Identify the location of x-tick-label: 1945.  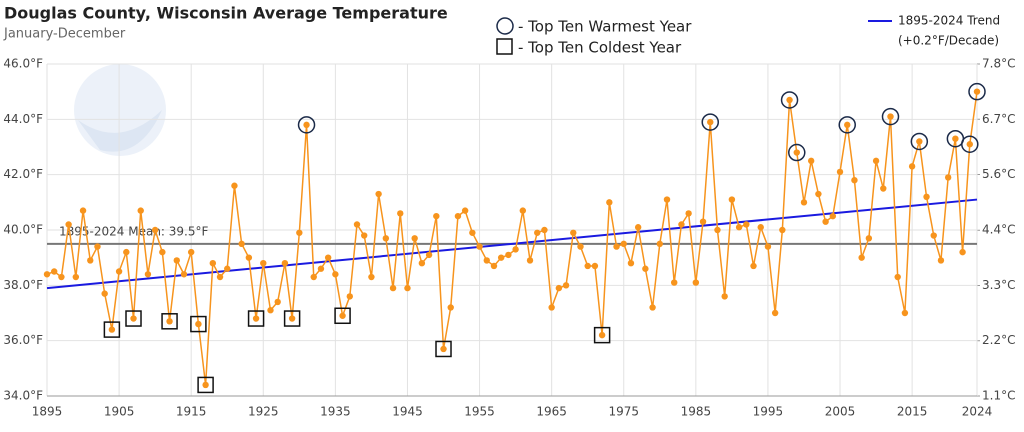
(407, 412).